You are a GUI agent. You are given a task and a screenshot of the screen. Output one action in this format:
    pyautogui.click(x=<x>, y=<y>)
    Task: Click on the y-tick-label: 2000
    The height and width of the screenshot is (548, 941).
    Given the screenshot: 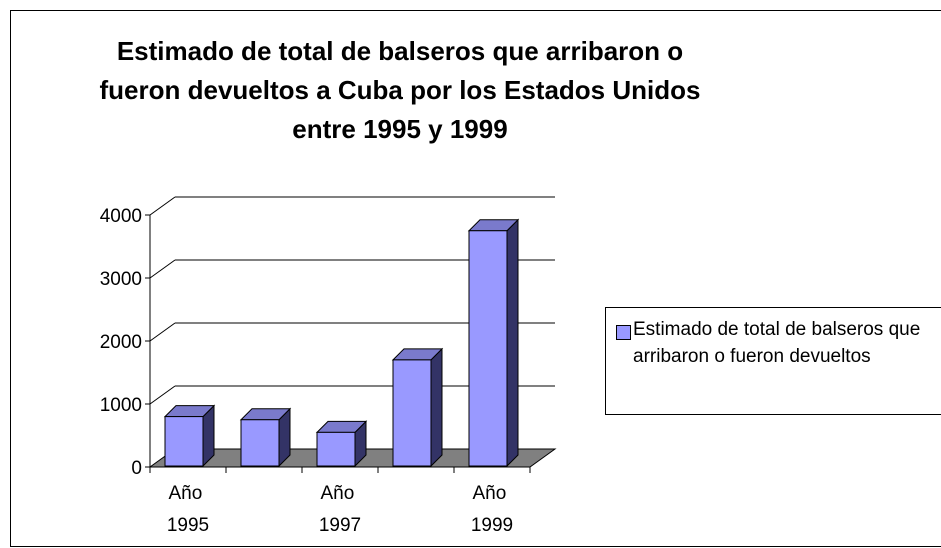 What is the action you would take?
    pyautogui.click(x=121, y=342)
    